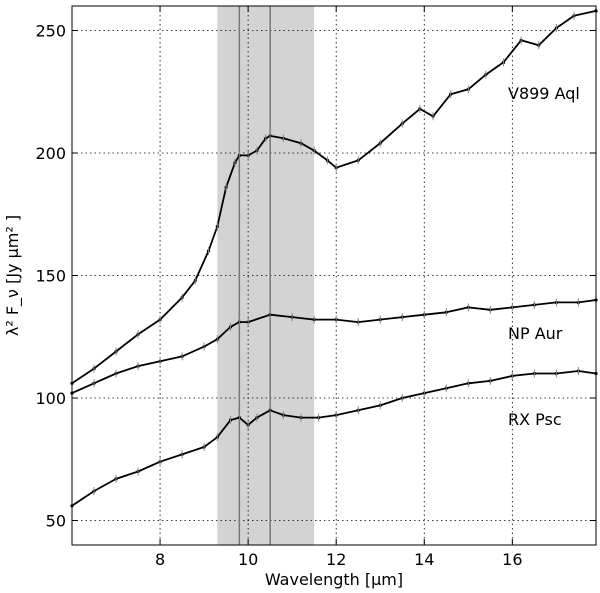 This screenshot has height=593, width=600. What do you see at coordinates (56, 521) in the screenshot?
I see `y-tick-label: 50` at bounding box center [56, 521].